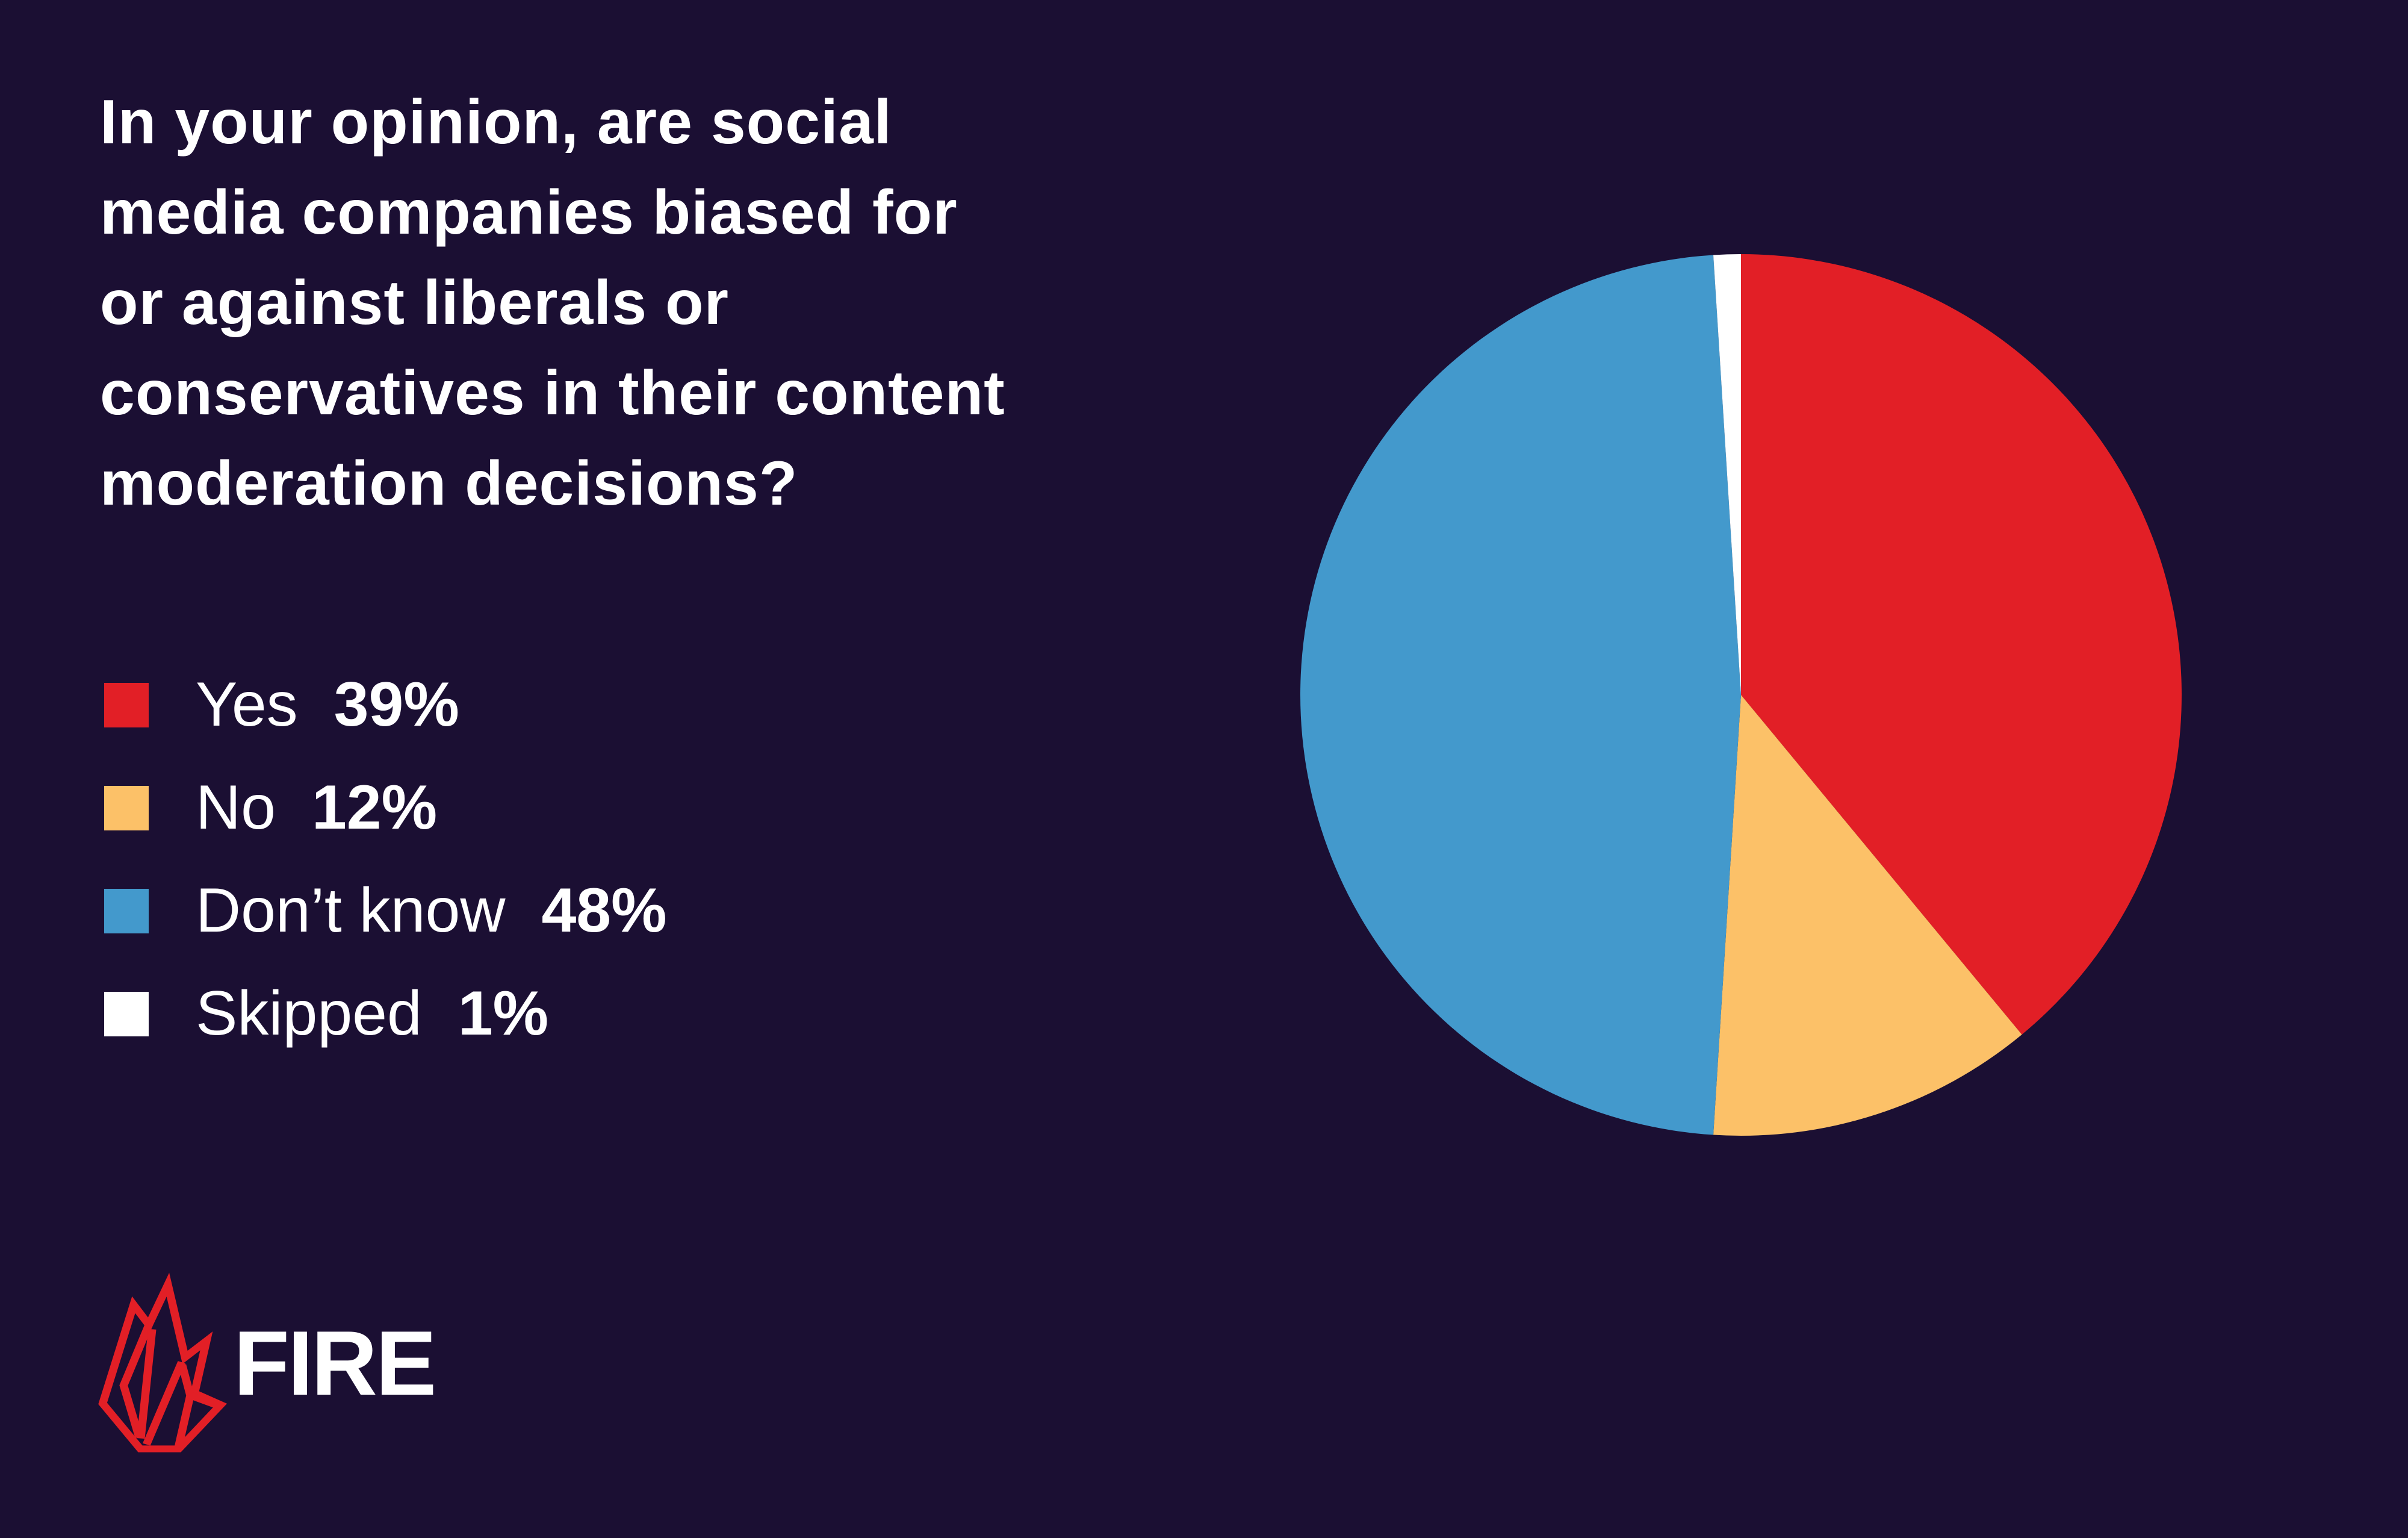 This screenshot has height=1538, width=2408. What do you see at coordinates (351, 910) in the screenshot?
I see `legend-label: Don’t know` at bounding box center [351, 910].